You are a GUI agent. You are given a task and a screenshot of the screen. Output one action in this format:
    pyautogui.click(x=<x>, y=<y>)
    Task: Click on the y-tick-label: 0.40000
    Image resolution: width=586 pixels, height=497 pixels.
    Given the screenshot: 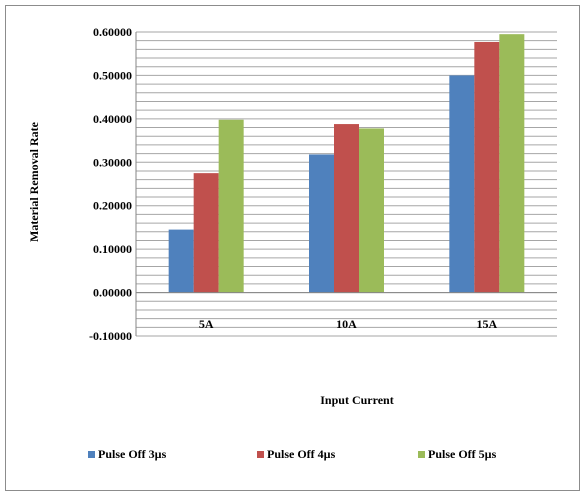 What is the action you would take?
    pyautogui.click(x=112, y=119)
    